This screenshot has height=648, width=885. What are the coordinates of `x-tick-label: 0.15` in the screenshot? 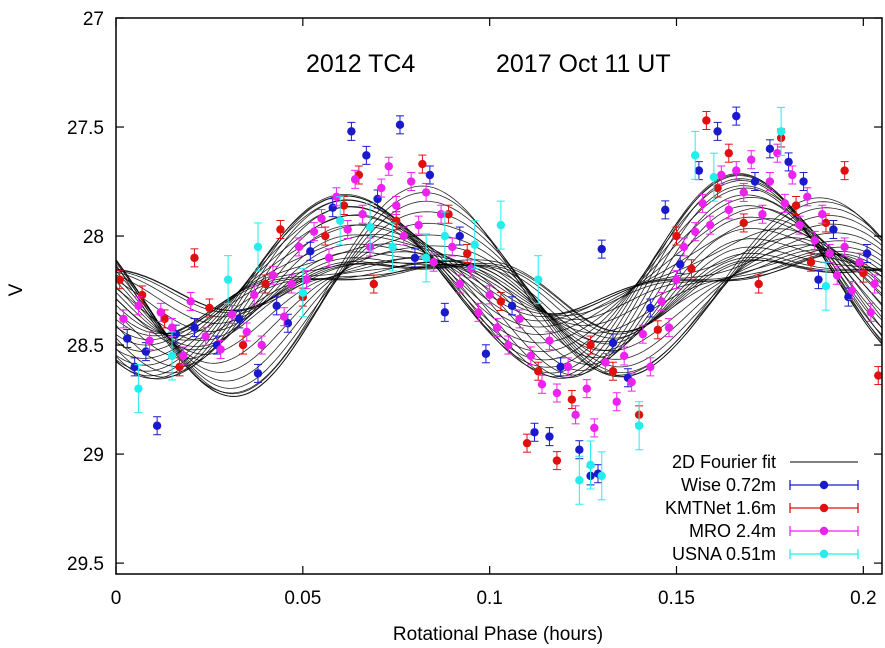 It's located at (676, 598).